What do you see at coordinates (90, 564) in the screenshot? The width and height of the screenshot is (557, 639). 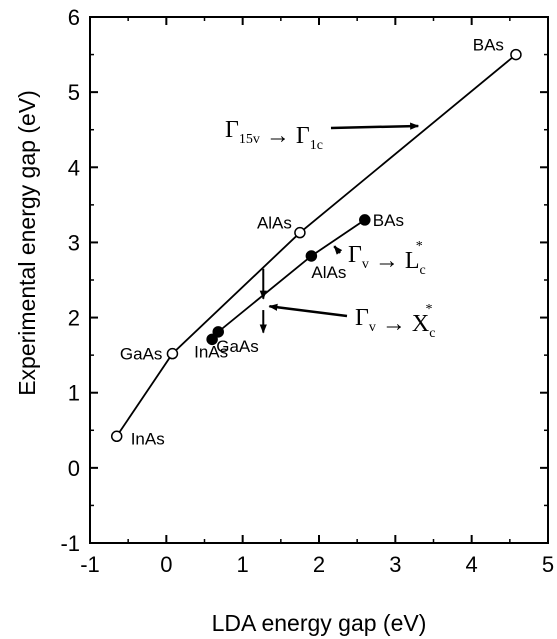 I see `x-tick-label: -1` at bounding box center [90, 564].